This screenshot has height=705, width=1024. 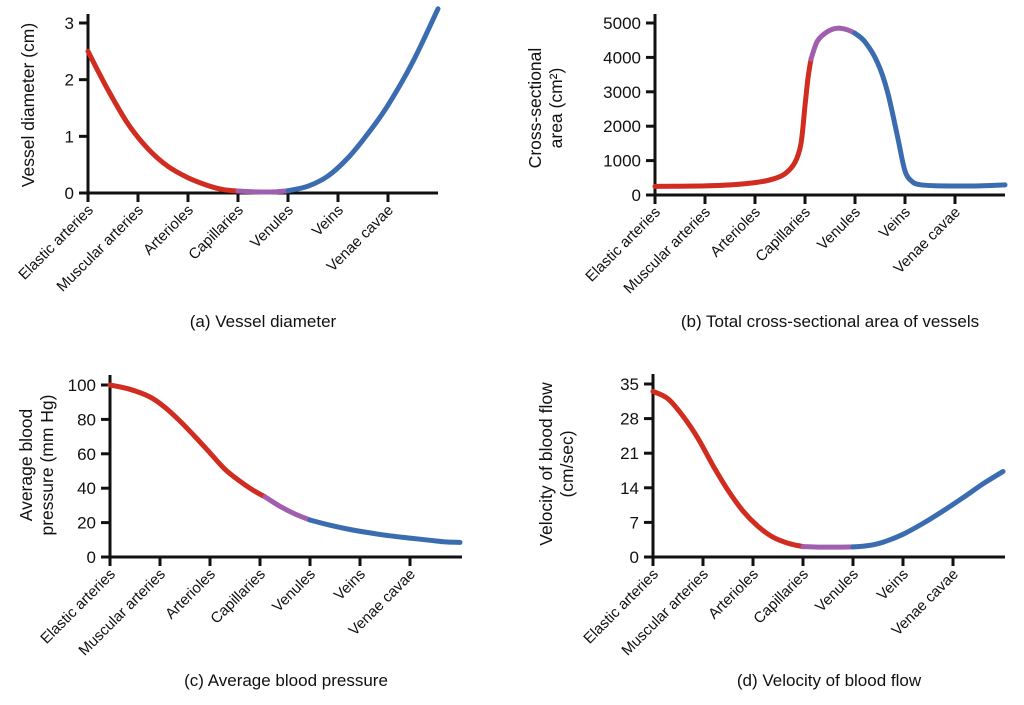 What do you see at coordinates (86, 523) in the screenshot?
I see `y-tick-label: 20` at bounding box center [86, 523].